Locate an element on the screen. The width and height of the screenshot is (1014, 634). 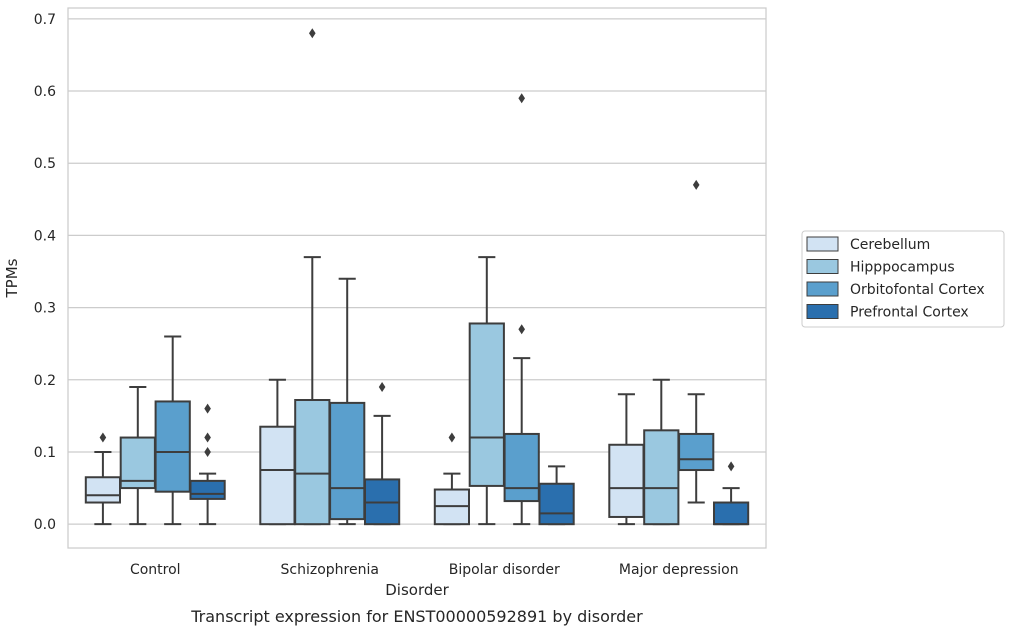
x-tick-label: Schizophrenia is located at coordinates (330, 570).